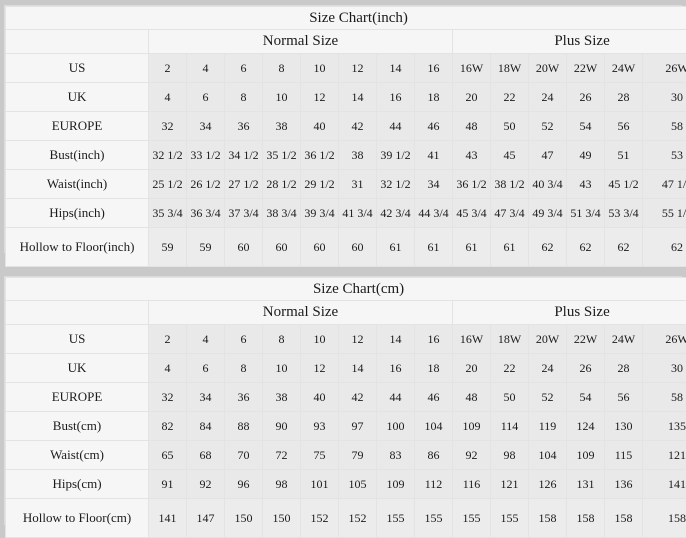 This screenshot has height=538, width=686. Describe the element at coordinates (472, 339) in the screenshot. I see `size-cell: 16W` at that location.